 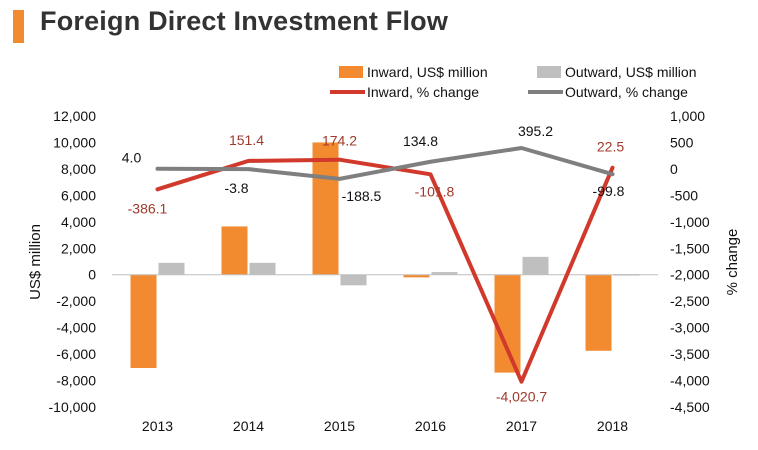 What do you see at coordinates (690, 354) in the screenshot?
I see `y2-tick-label: -3,500` at bounding box center [690, 354].